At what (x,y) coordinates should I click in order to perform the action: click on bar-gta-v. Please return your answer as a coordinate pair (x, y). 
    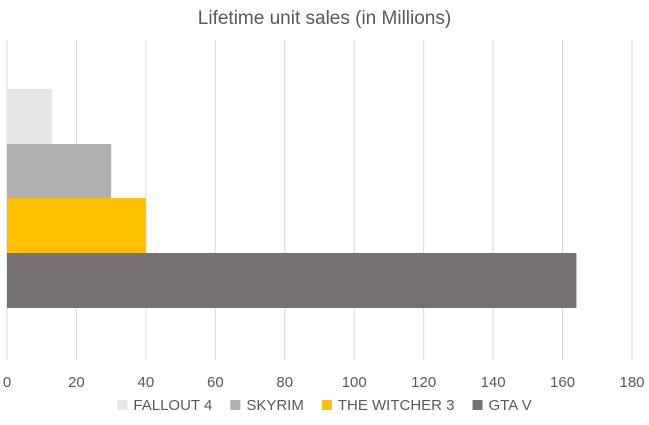
    Looking at the image, I should click on (292, 280).